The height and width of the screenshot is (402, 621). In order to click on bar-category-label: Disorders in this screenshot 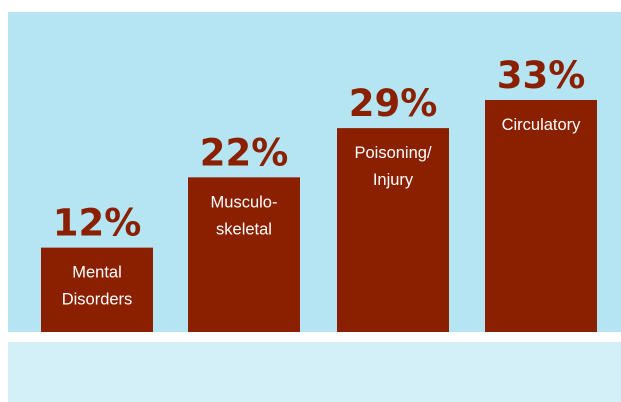, I will do `click(97, 300)`.